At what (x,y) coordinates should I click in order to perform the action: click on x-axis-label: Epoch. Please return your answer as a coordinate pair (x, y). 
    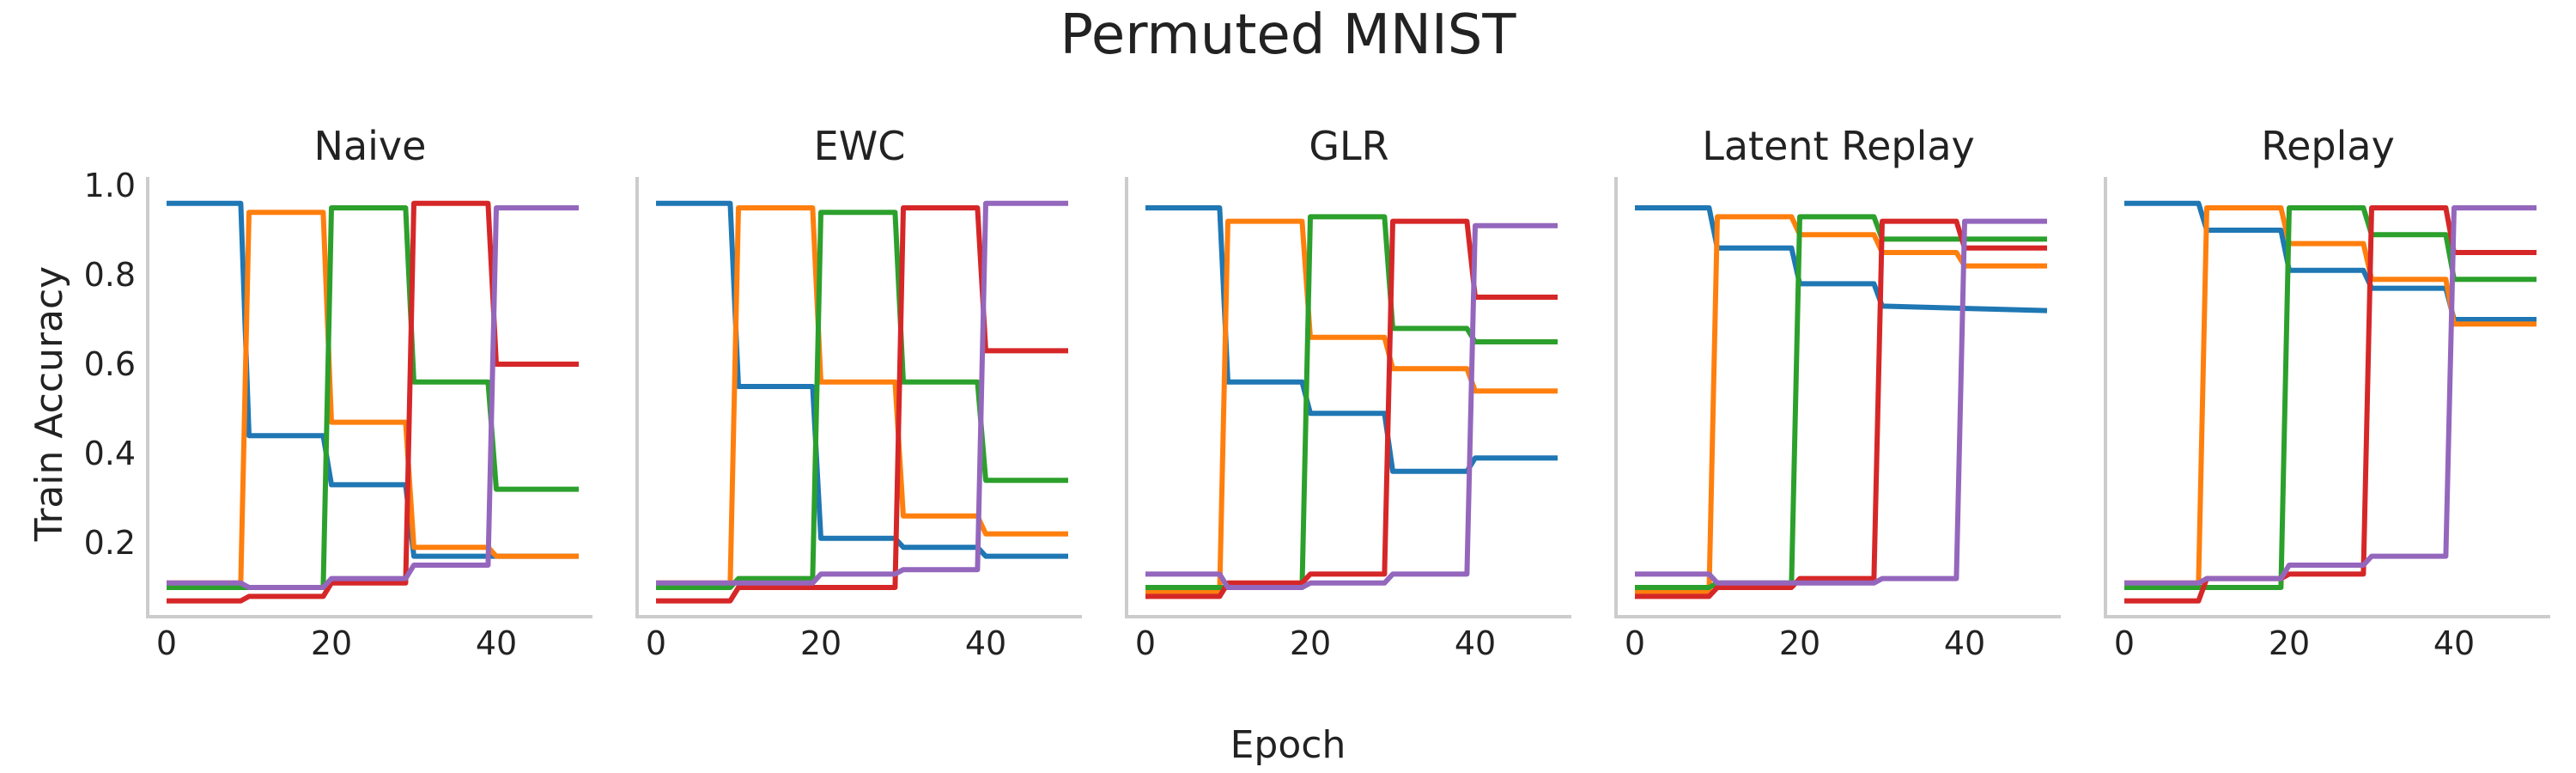
    Looking at the image, I should click on (1288, 745).